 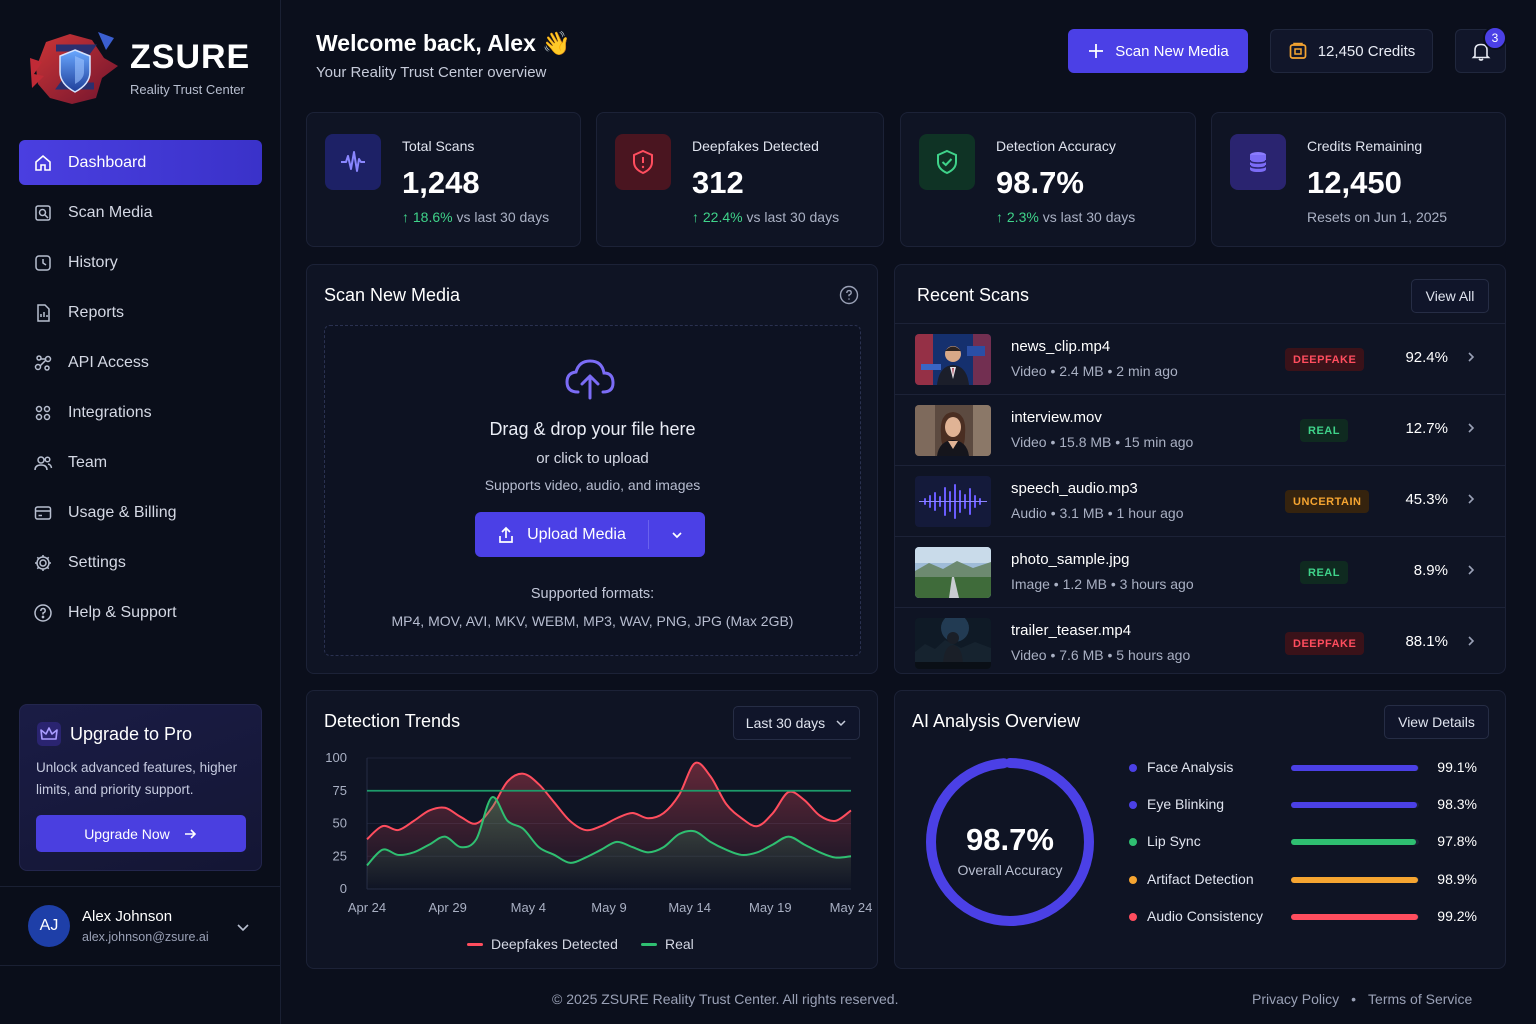 What do you see at coordinates (1450, 296) in the screenshot?
I see `view-all-button: View All` at bounding box center [1450, 296].